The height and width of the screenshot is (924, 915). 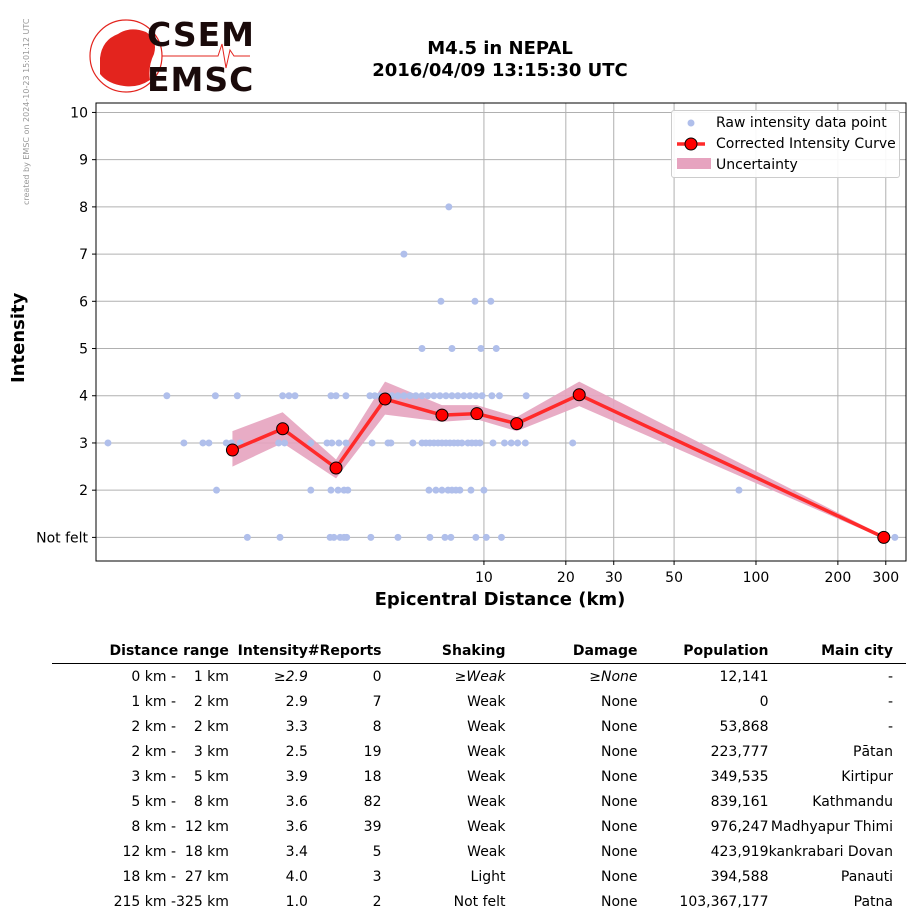 What do you see at coordinates (83, 161) in the screenshot?
I see `y-tick-label: 9` at bounding box center [83, 161].